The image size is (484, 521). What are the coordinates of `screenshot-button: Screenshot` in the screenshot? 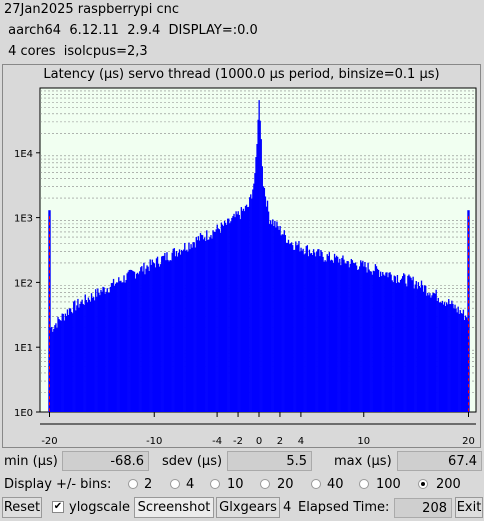 It's located at (174, 507).